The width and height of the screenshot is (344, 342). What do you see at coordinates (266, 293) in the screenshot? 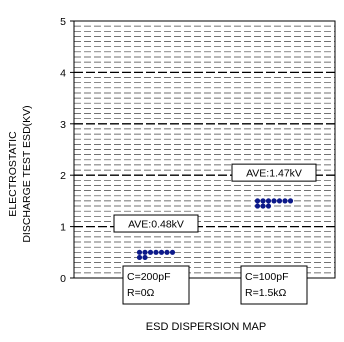
I see `condition-label: R=1.5kΩ` at bounding box center [266, 293].